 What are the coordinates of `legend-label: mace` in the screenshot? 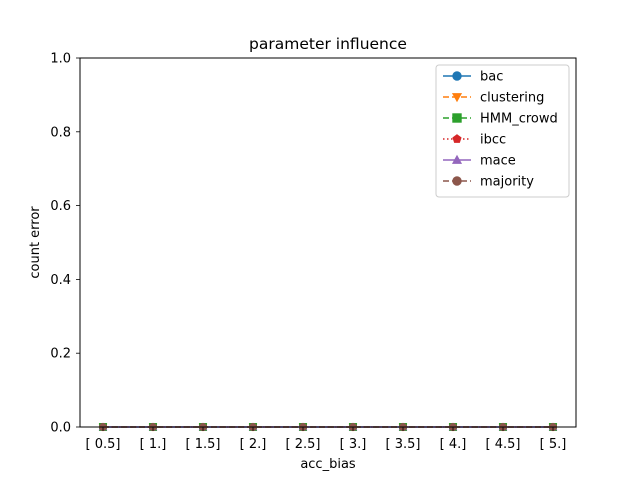 It's located at (498, 161).